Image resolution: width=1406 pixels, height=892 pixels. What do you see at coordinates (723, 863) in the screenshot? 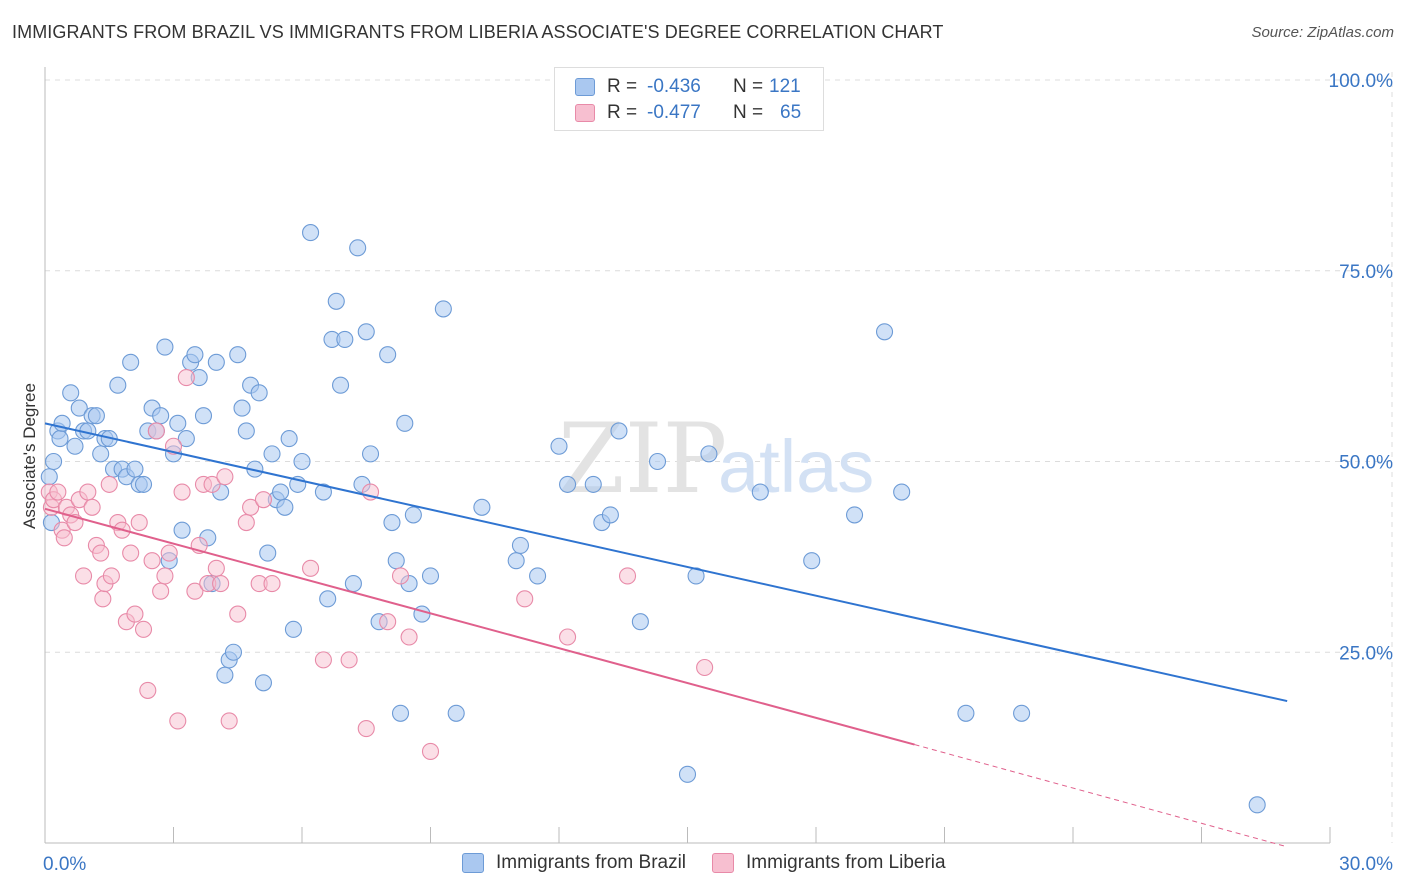
I see `liberia-legend-swatch` at bounding box center [723, 863].